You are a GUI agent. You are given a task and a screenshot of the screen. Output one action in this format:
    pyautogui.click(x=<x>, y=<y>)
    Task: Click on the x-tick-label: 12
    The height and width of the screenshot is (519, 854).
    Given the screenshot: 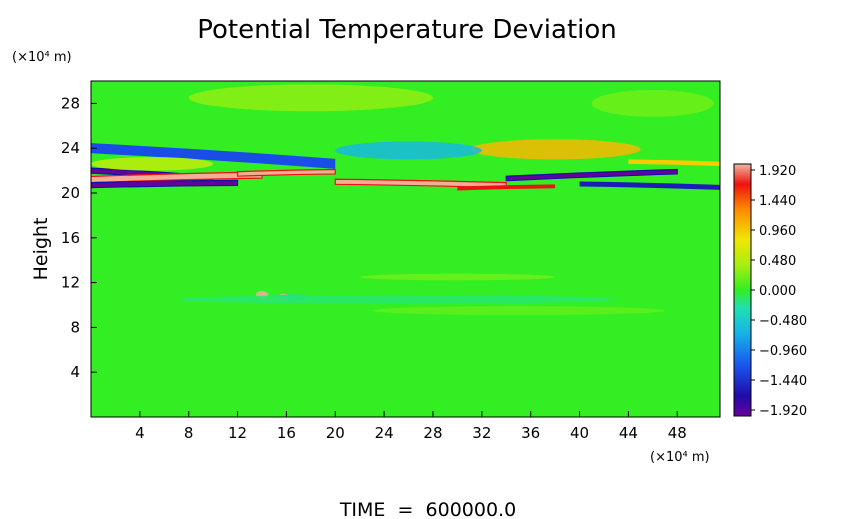 What is the action you would take?
    pyautogui.click(x=237, y=433)
    